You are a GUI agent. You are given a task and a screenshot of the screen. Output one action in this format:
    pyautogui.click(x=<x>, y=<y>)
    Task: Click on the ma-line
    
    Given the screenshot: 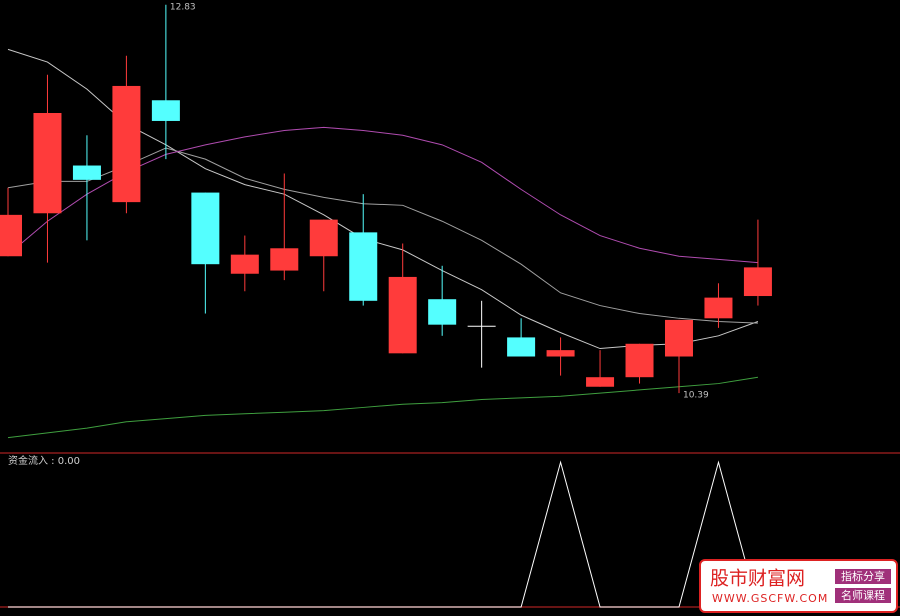 What is the action you would take?
    pyautogui.click(x=383, y=407)
    